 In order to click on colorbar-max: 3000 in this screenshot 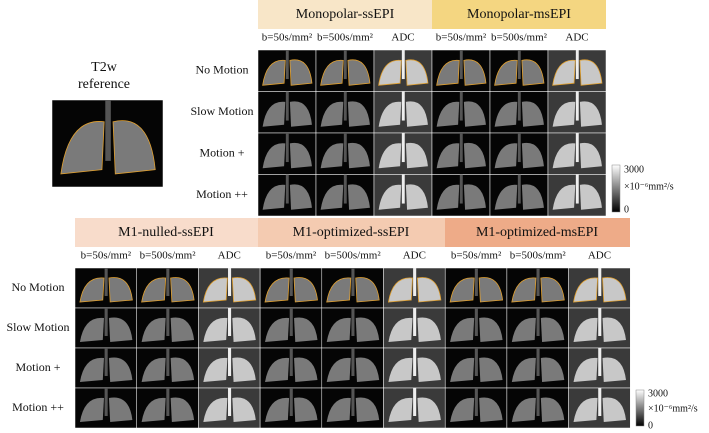, I will do `click(658, 393)`.